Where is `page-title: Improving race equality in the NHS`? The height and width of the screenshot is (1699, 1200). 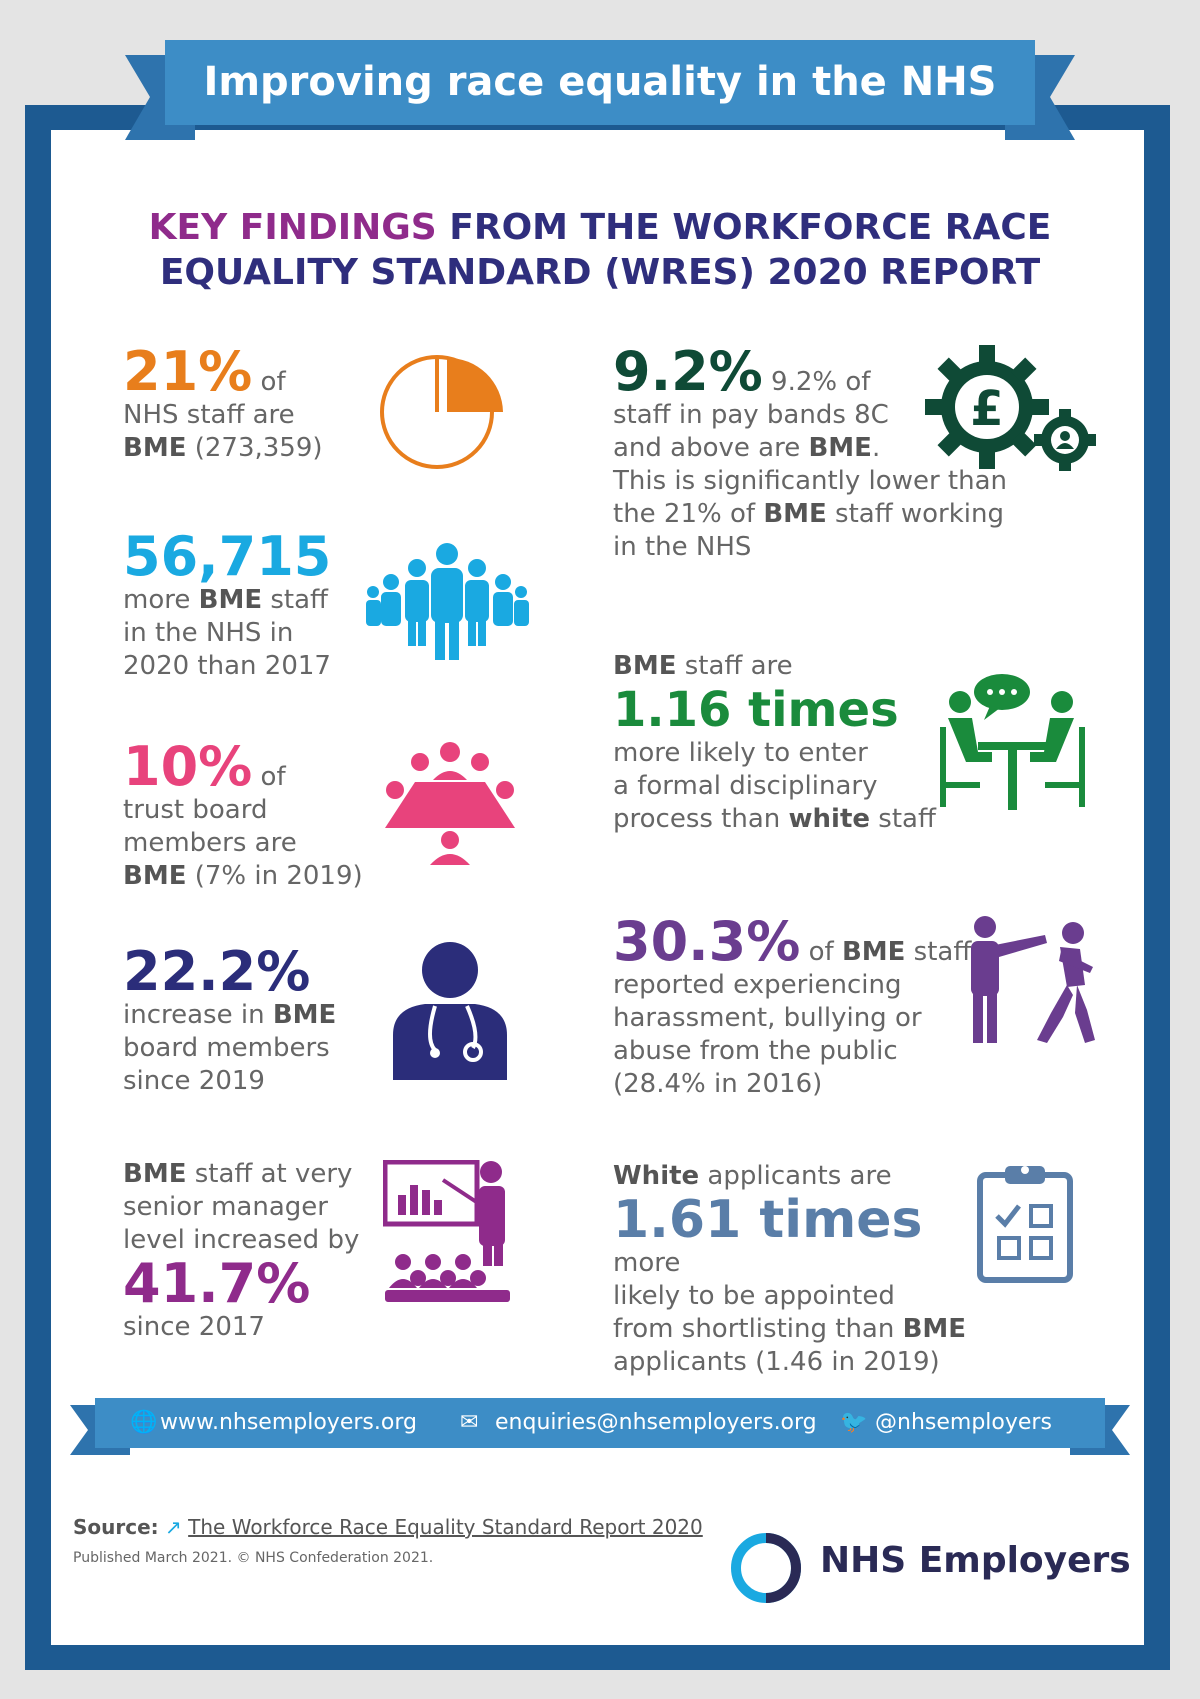
page-title: Improving race equality in the NHS is located at coordinates (600, 82).